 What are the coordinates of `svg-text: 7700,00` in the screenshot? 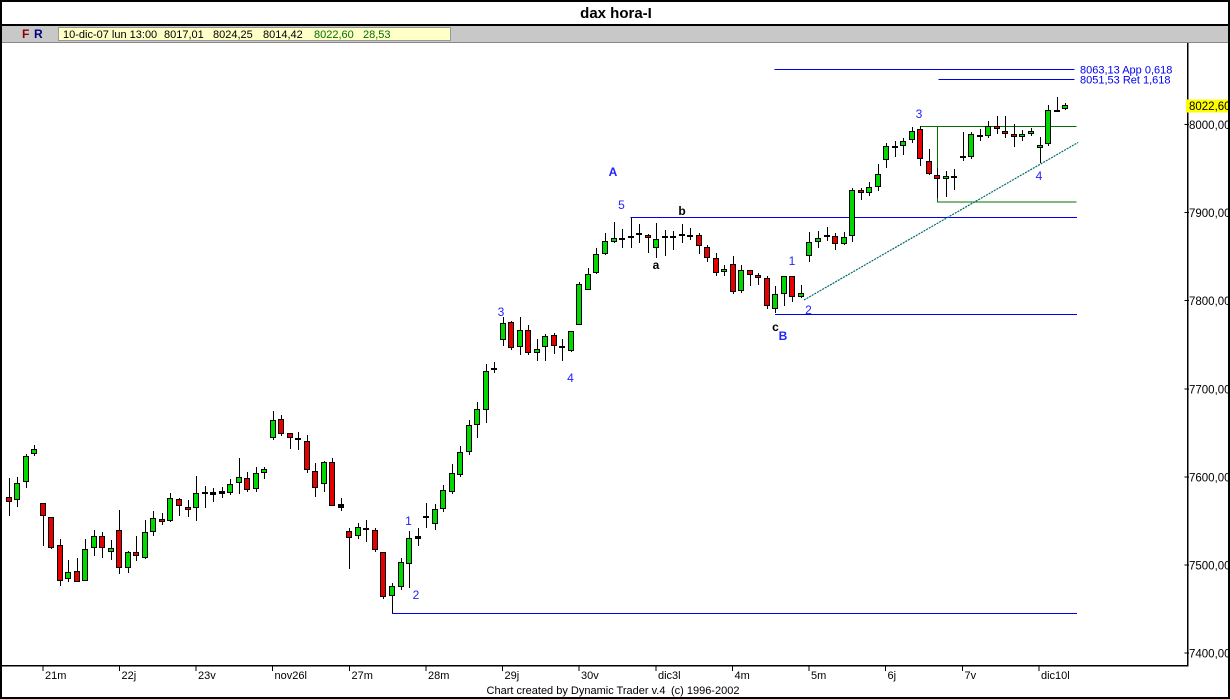 It's located at (1209, 391).